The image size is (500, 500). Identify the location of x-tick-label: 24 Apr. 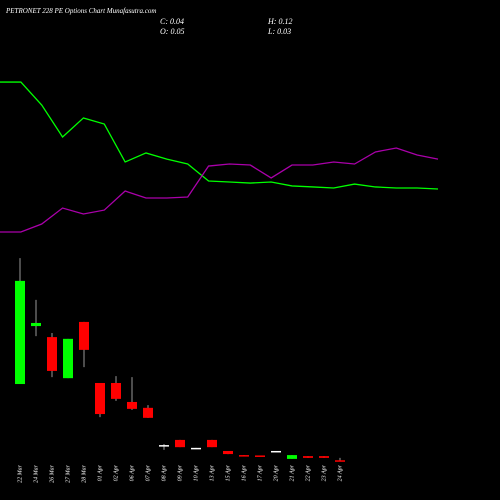
(339, 472).